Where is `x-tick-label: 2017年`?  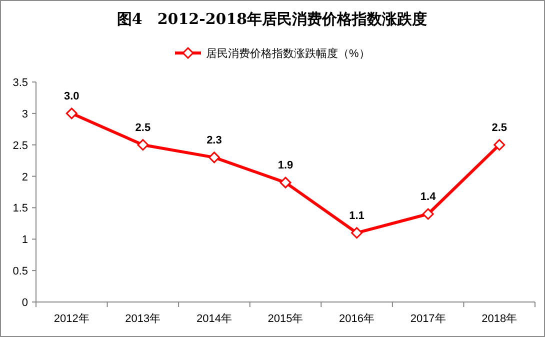
x-tick-label: 2017年 is located at coordinates (428, 319).